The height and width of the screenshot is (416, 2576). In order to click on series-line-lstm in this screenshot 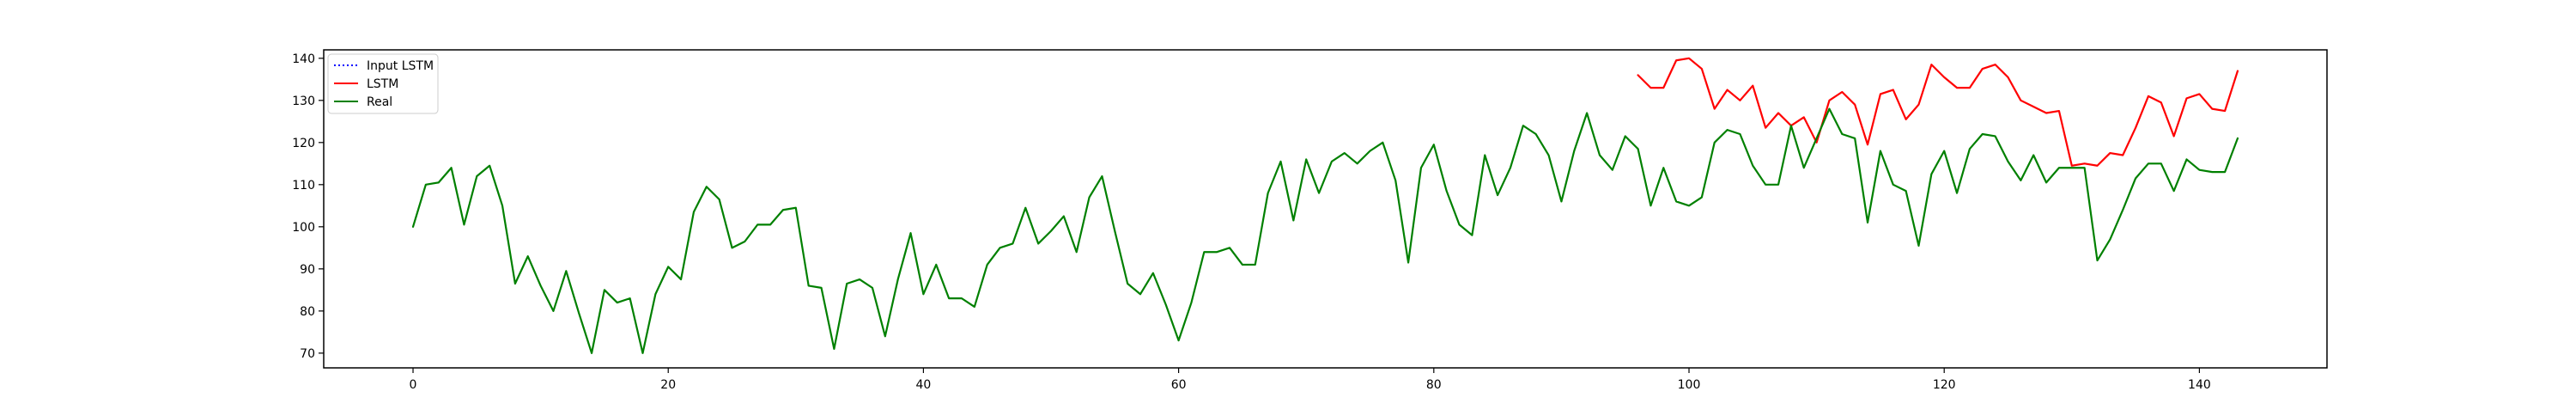, I will do `click(1938, 112)`.